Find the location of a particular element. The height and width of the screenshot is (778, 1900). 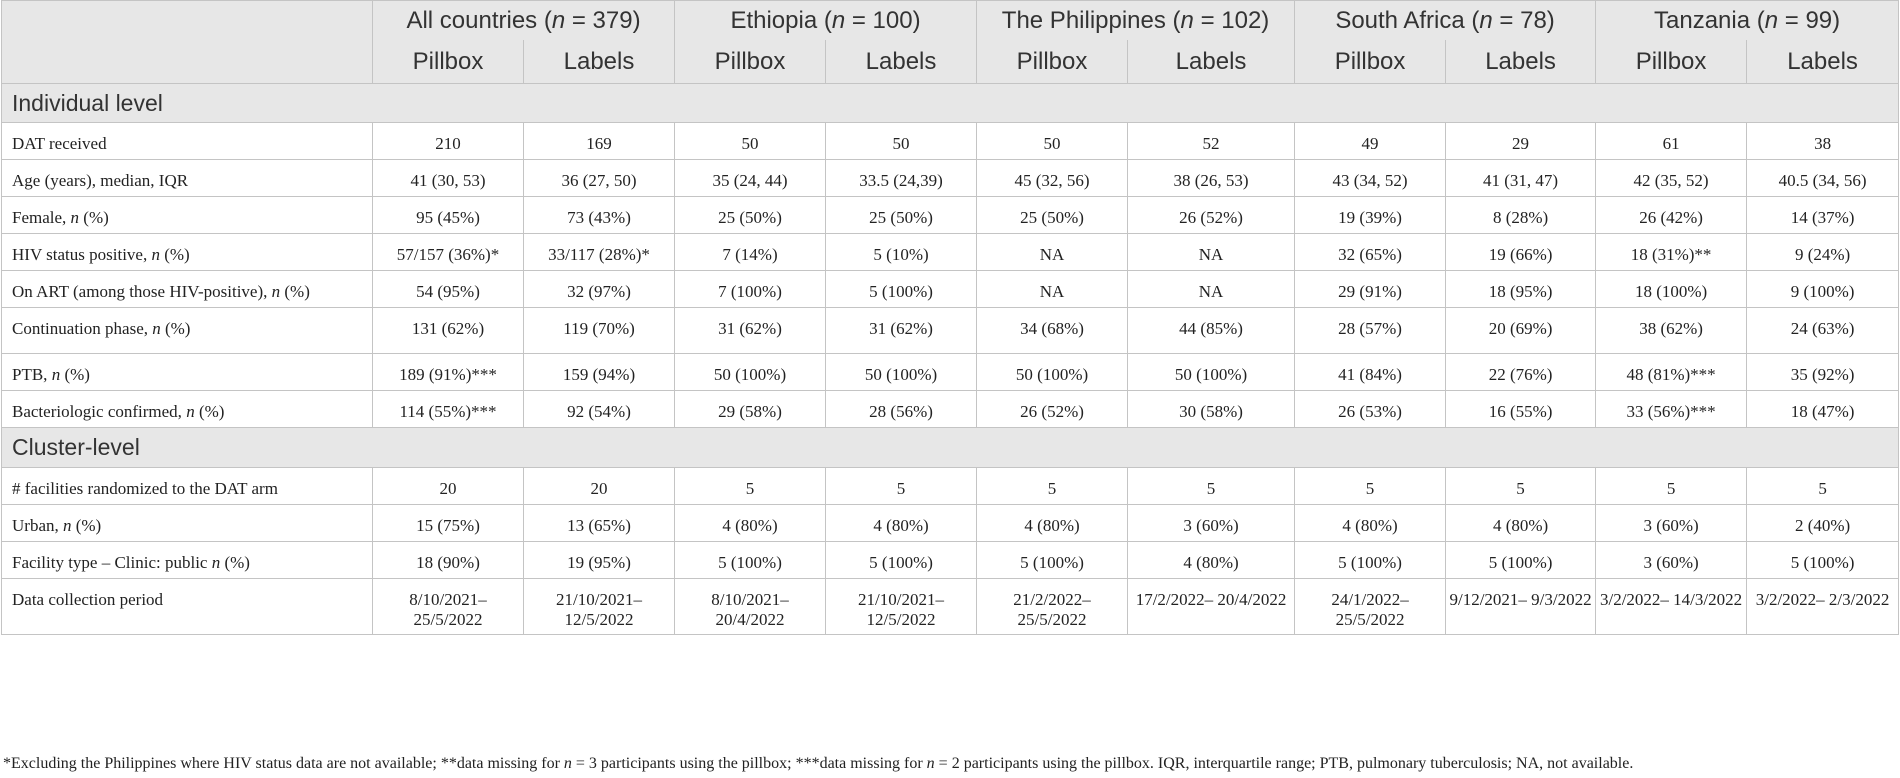

section-title: Individual level is located at coordinates (950, 103).